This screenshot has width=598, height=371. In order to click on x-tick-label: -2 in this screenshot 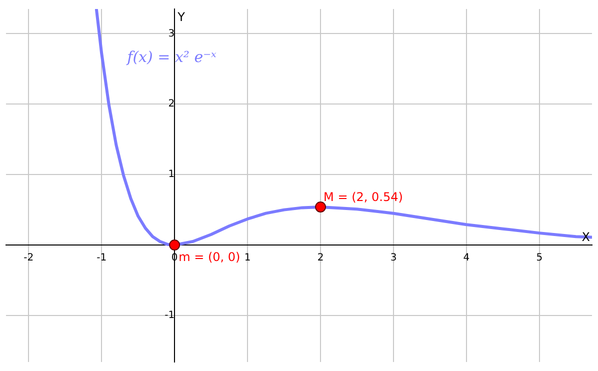, I will do `click(29, 258)`.